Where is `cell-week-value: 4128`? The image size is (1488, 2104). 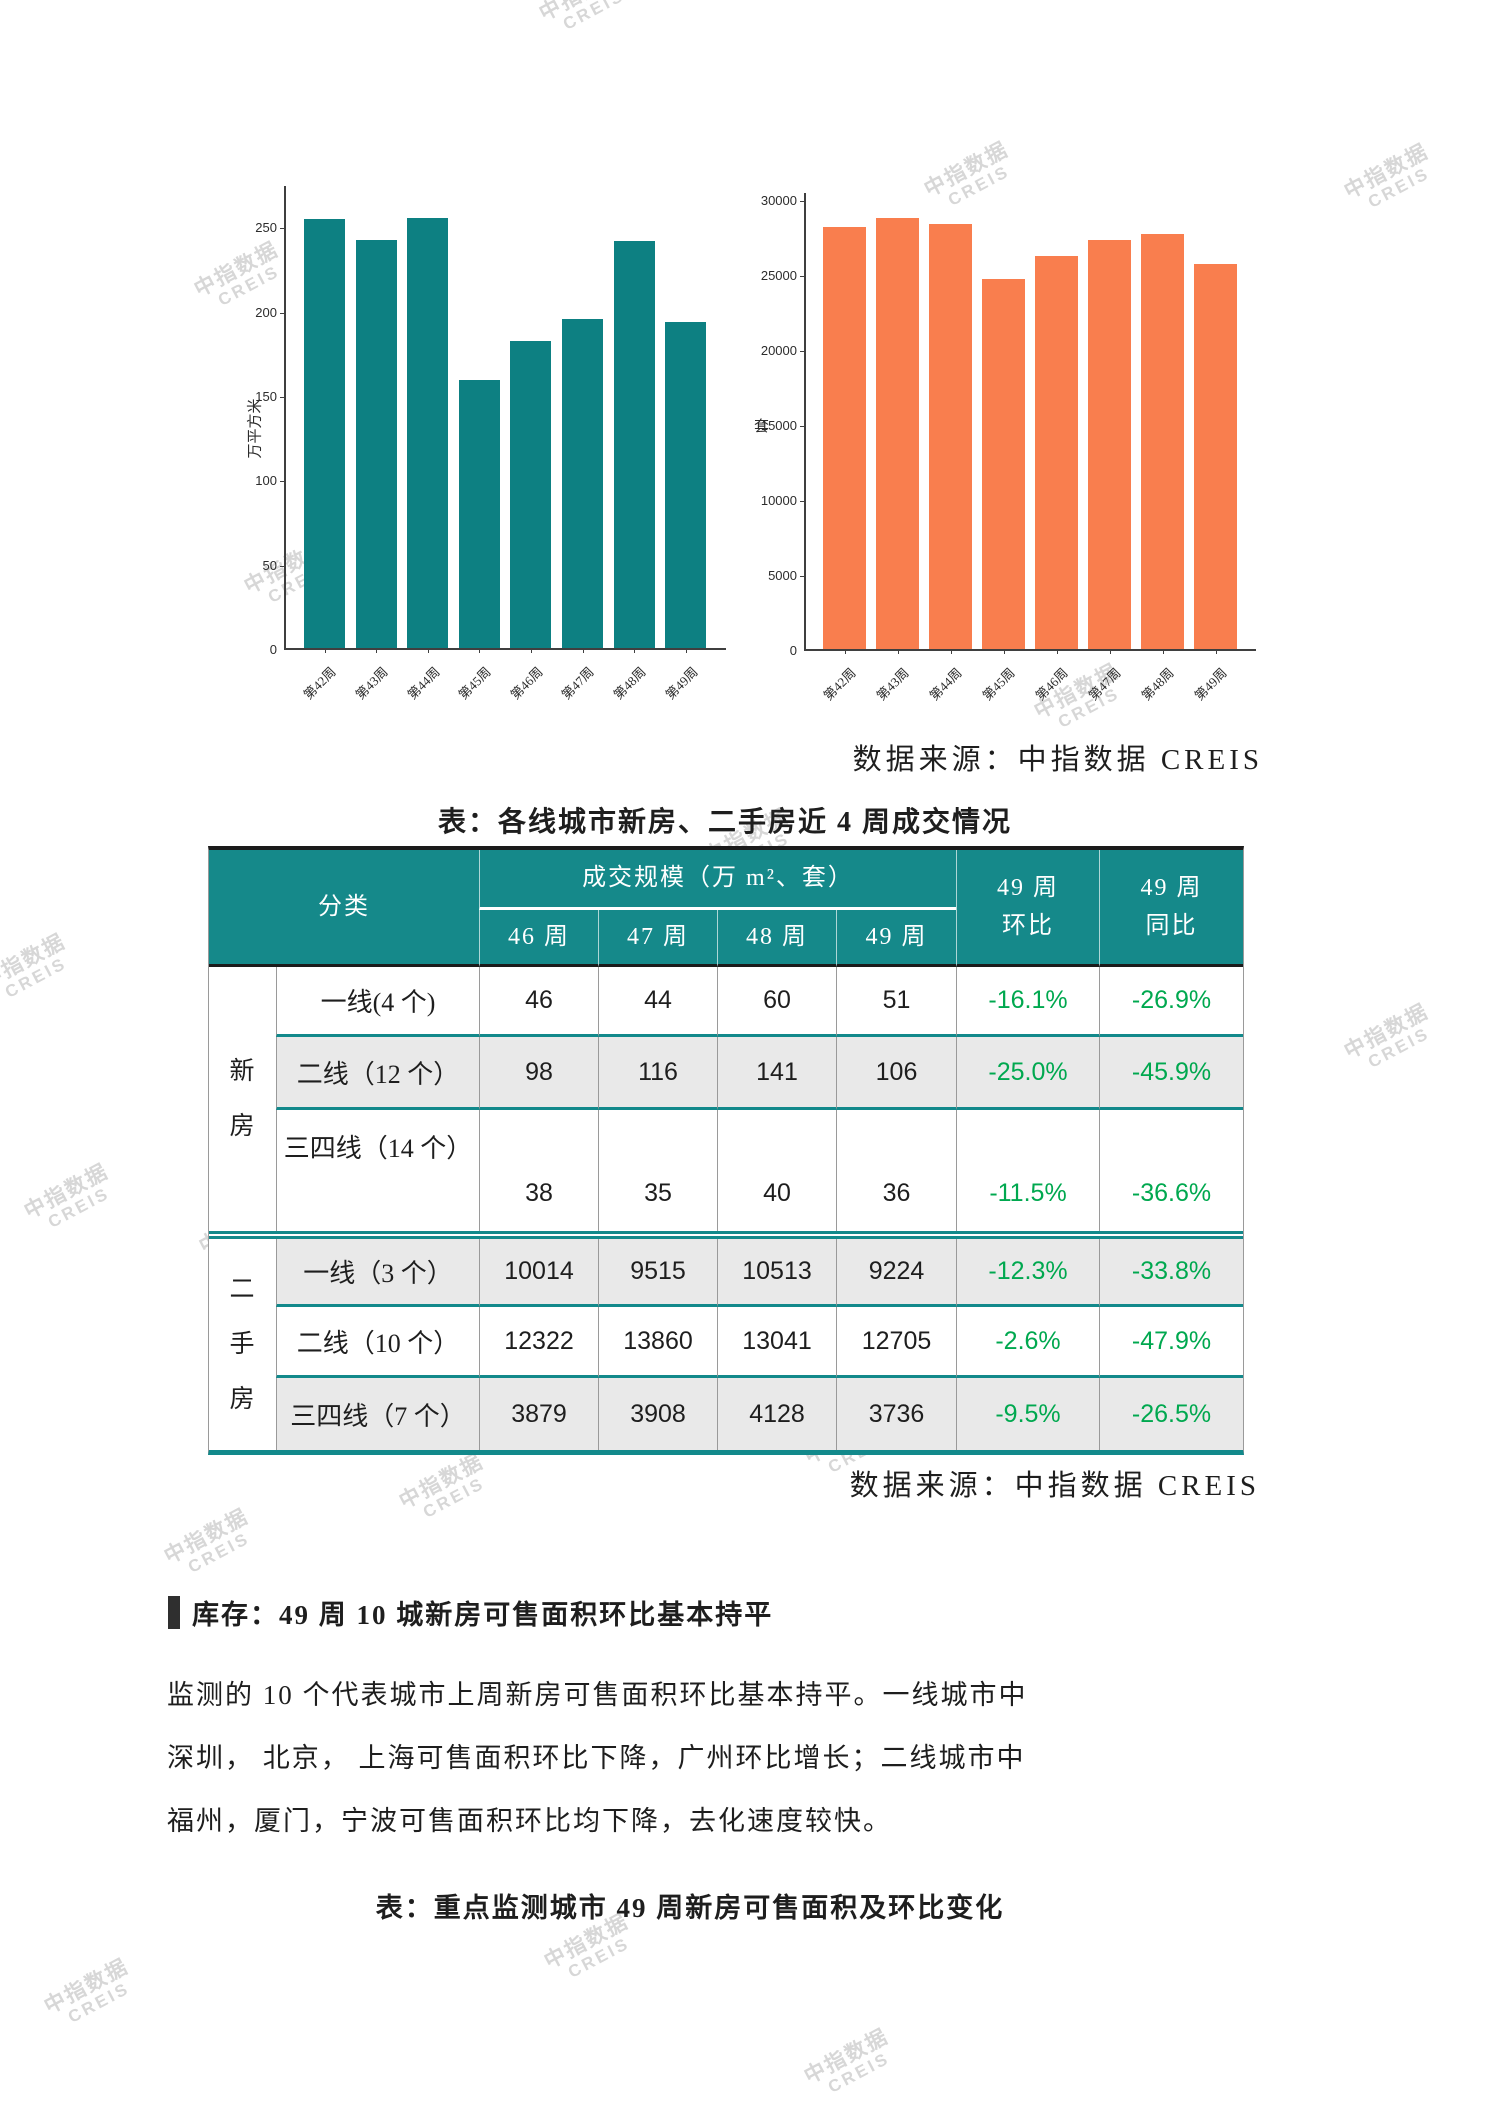 cell-week-value: 4128 is located at coordinates (776, 1414).